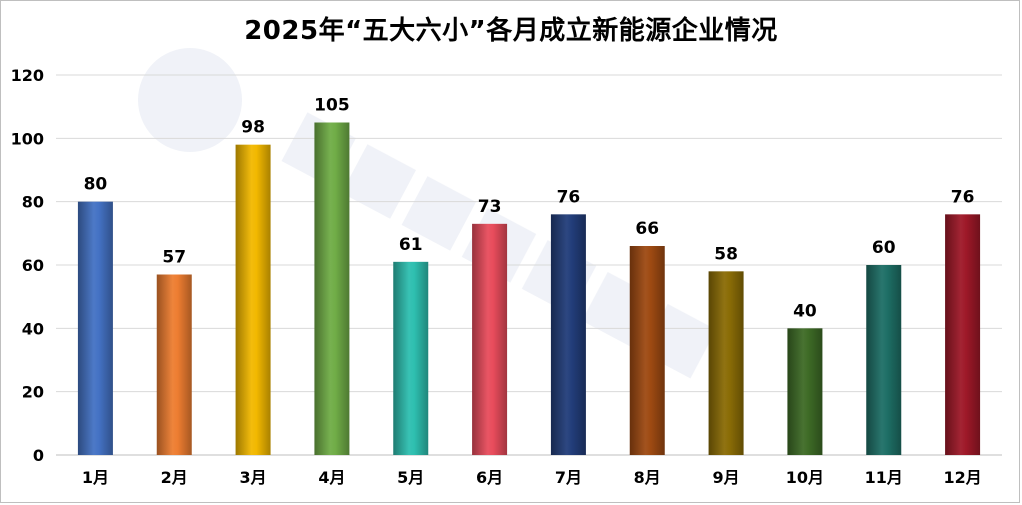 Image resolution: width=1022 pixels, height=505 pixels. Describe the element at coordinates (95, 477) in the screenshot. I see `x-tick-label: 1月` at that location.